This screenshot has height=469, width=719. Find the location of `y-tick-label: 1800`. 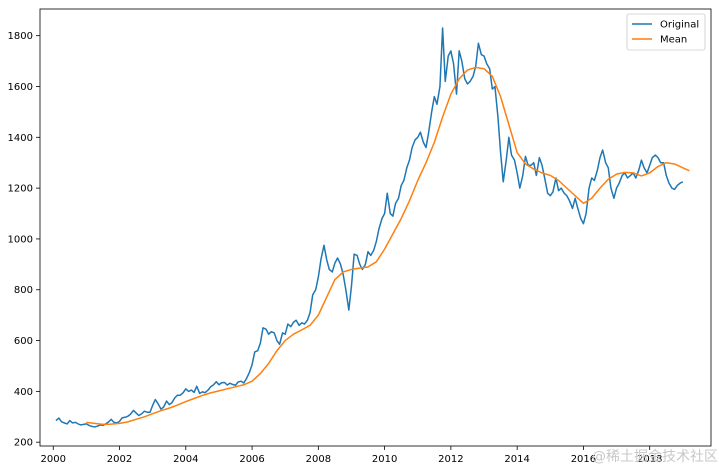

y-tick-label: 1800 is located at coordinates (20, 36).